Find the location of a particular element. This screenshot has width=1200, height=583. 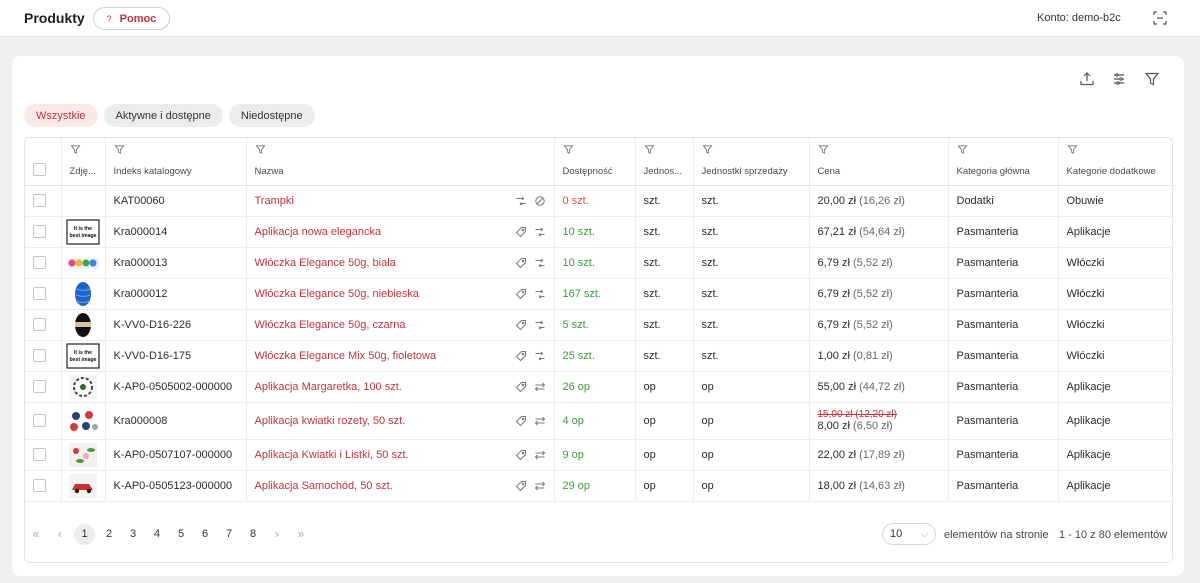

product-name-link: Aplikacja Kwiatki i Listki, 50 szt. is located at coordinates (331, 454).